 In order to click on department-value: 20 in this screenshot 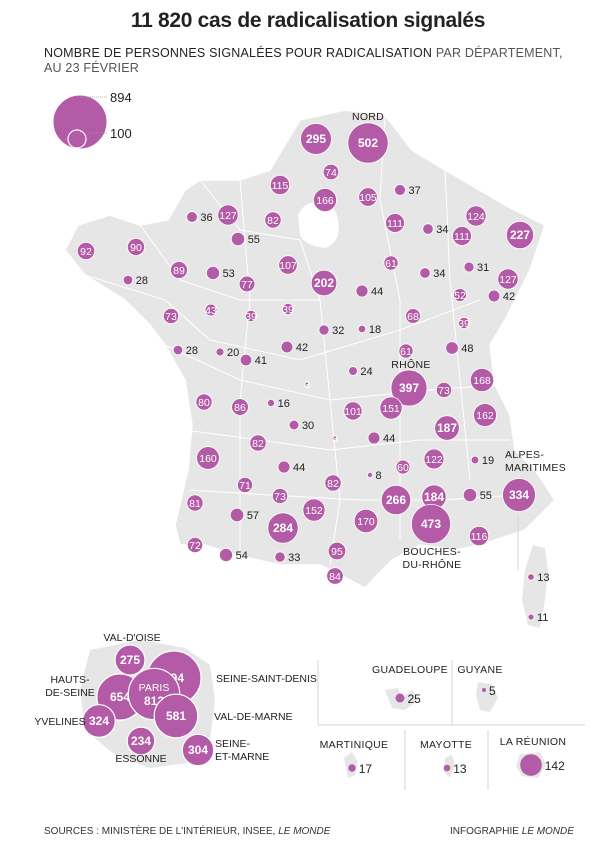, I will do `click(233, 353)`.